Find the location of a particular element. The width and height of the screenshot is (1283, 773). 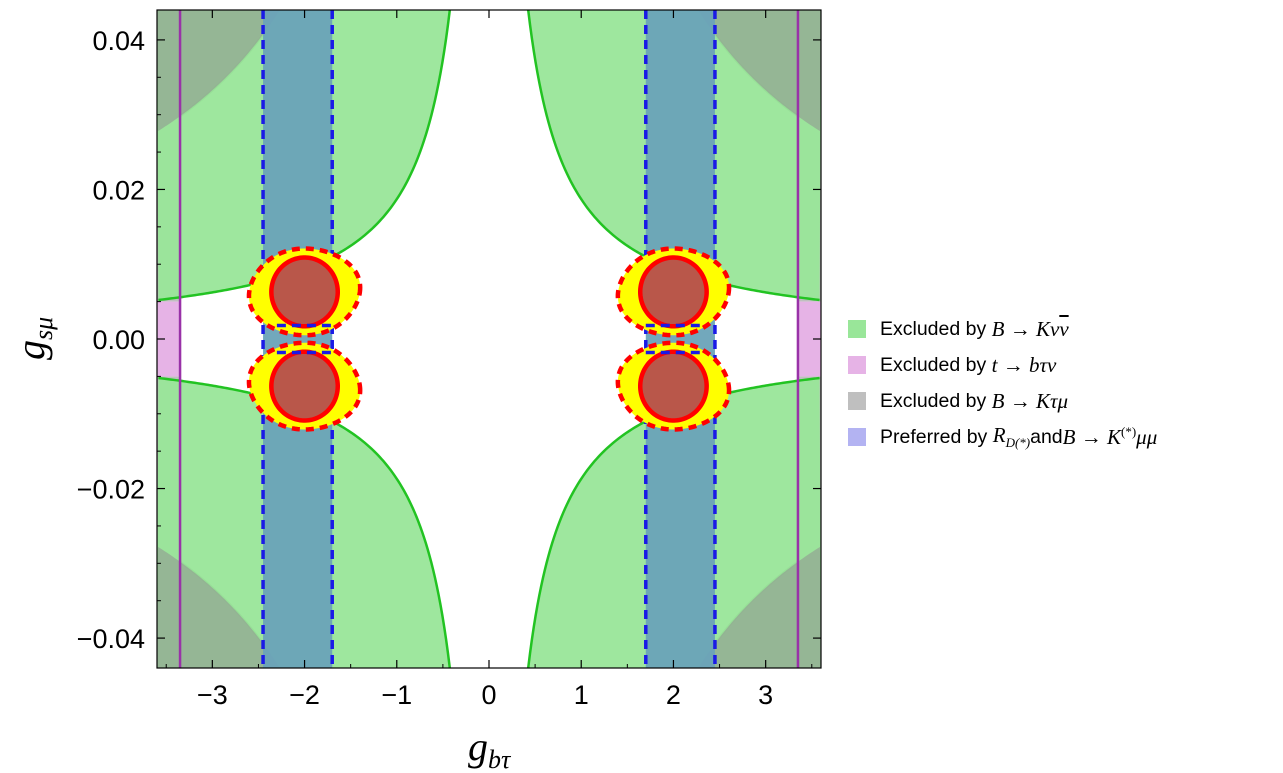

x-tick-label: 3 is located at coordinates (765, 695).